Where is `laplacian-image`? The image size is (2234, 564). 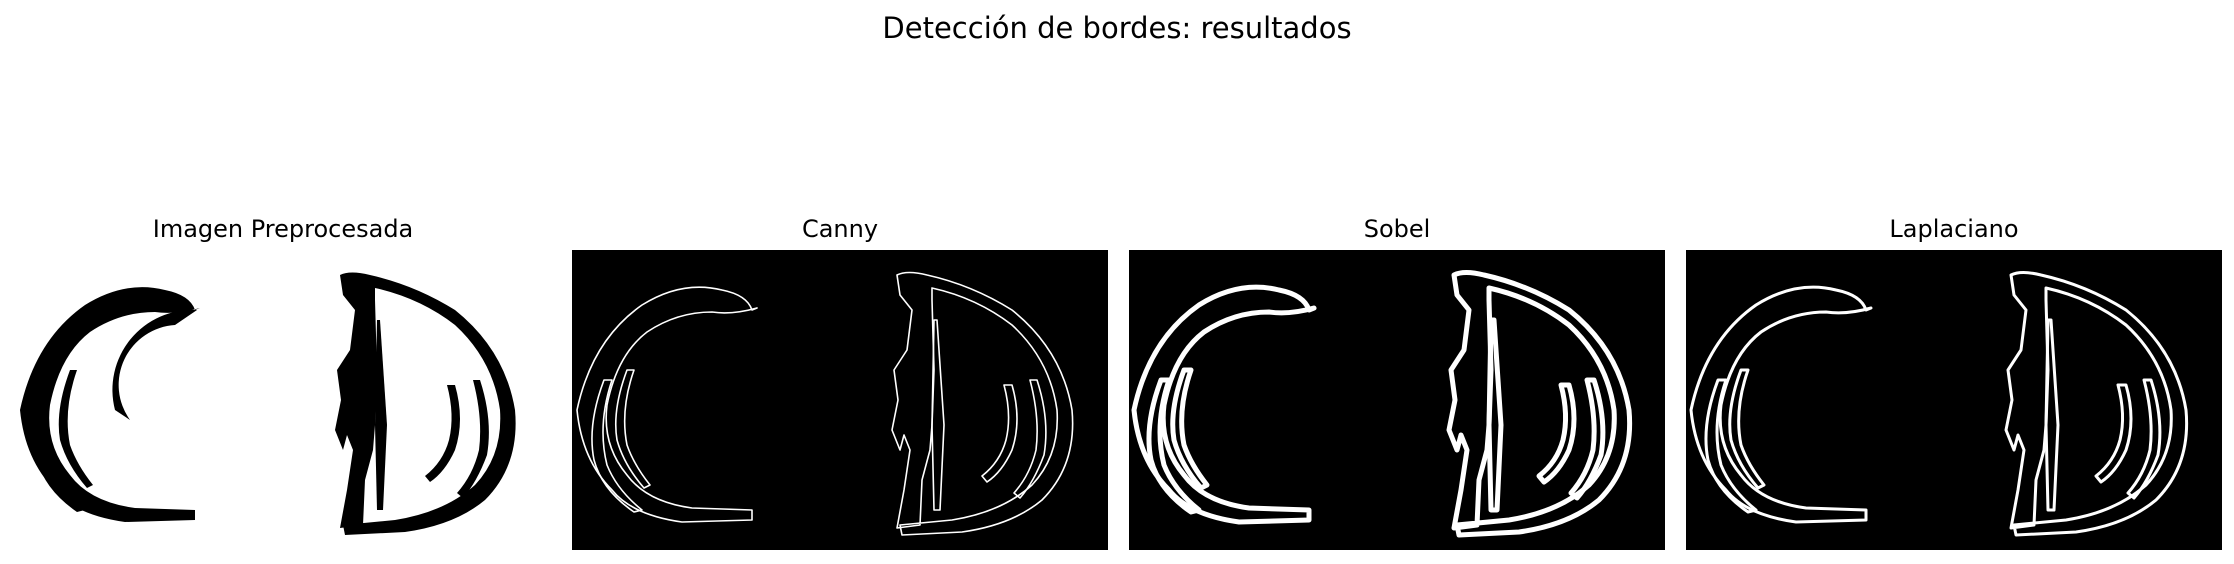
laplacian-image is located at coordinates (1954, 400).